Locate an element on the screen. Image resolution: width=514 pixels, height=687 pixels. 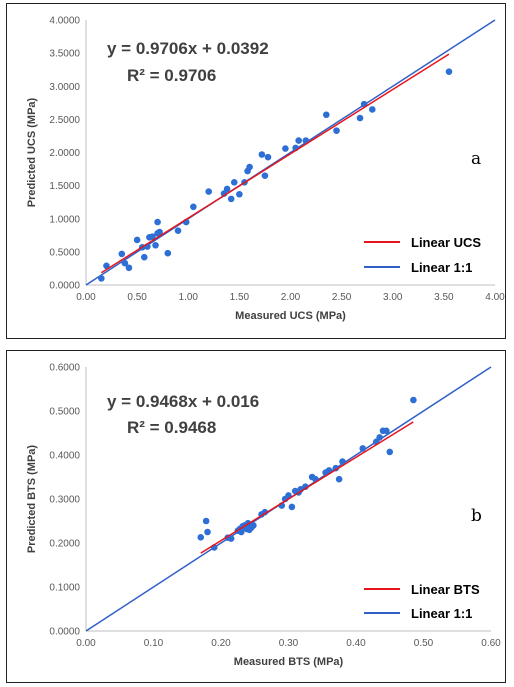
x-tick-label: 0.30 is located at coordinates (289, 643).